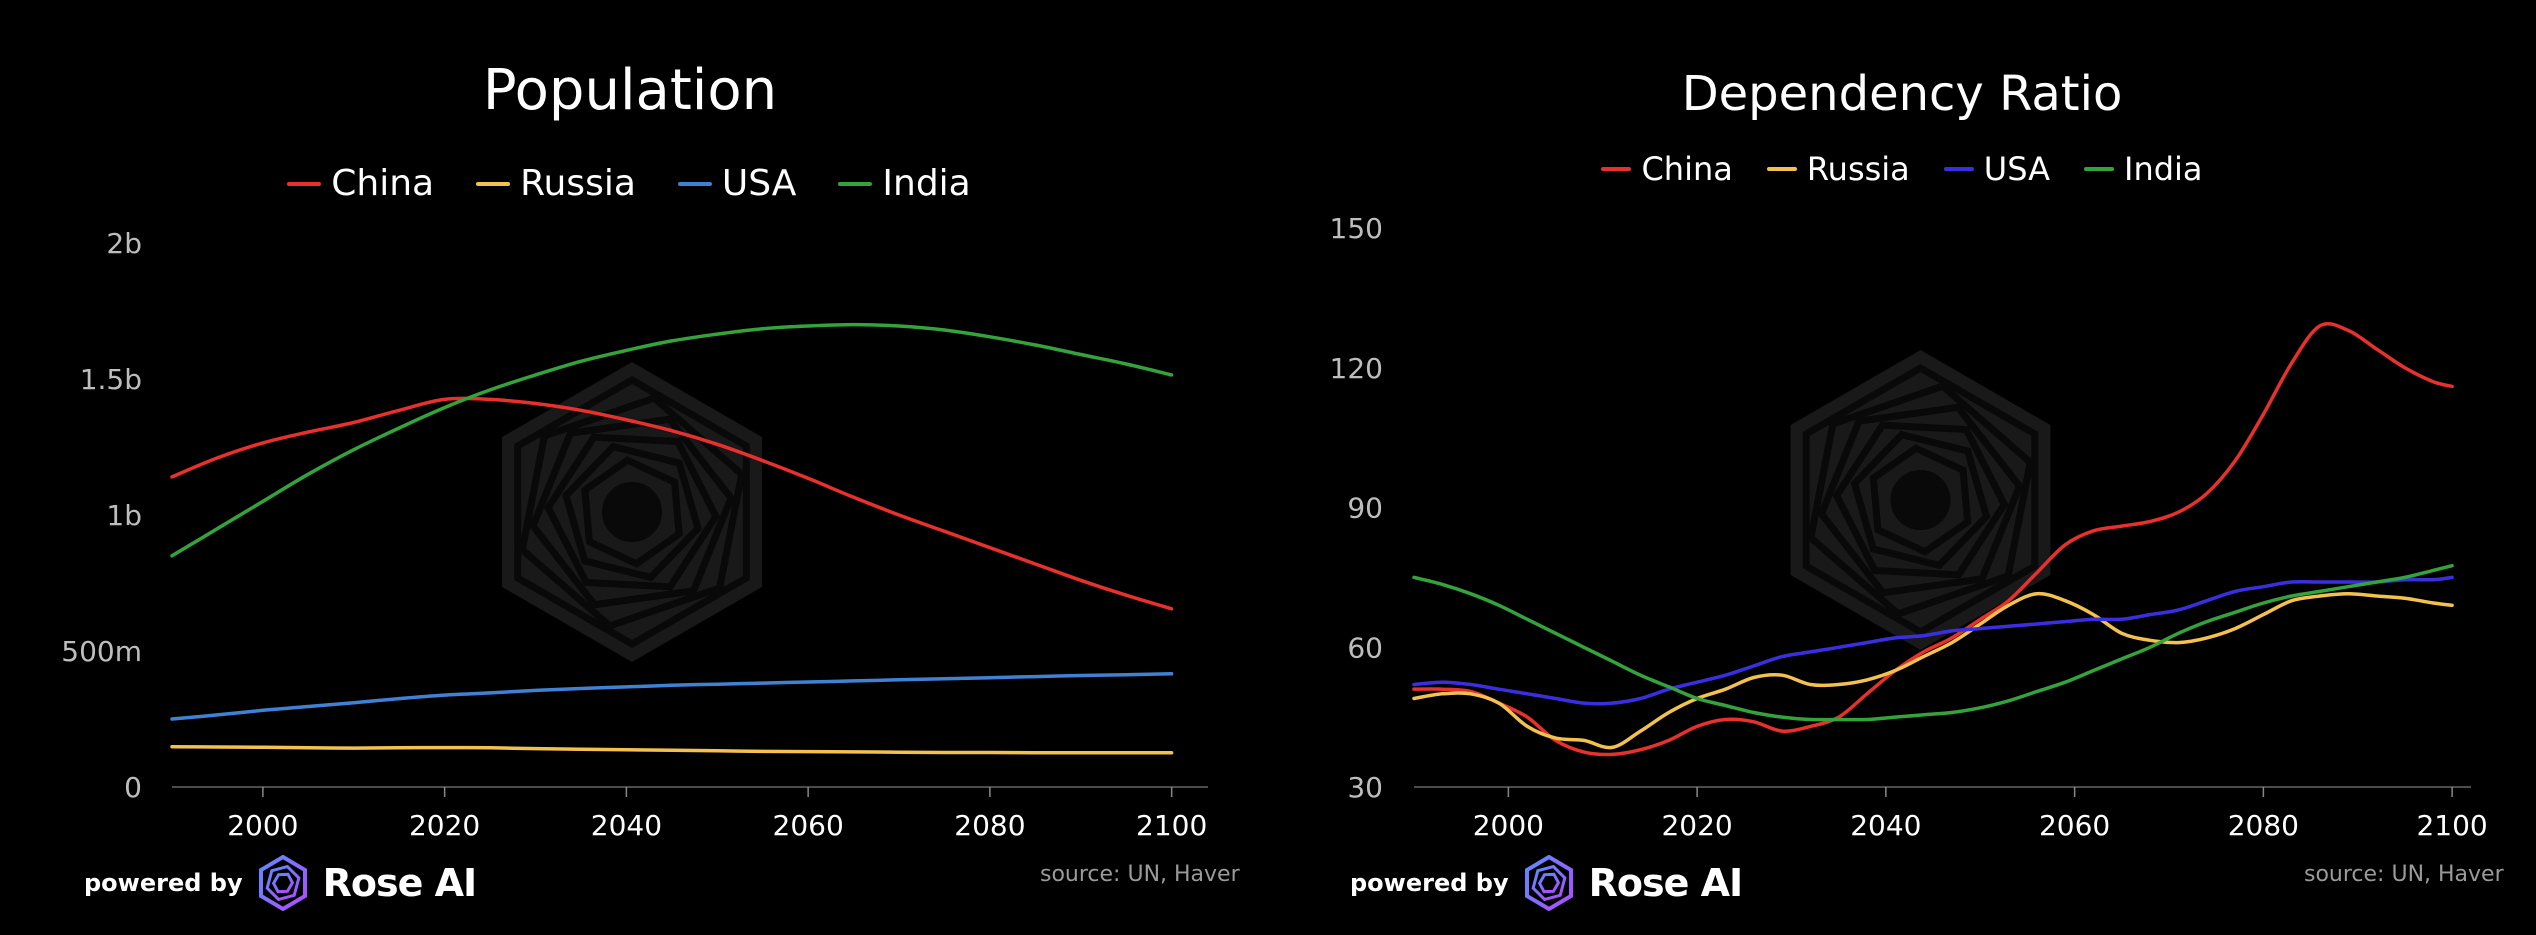  Describe the element at coordinates (1365, 508) in the screenshot. I see `y-tick-label: 90` at that location.